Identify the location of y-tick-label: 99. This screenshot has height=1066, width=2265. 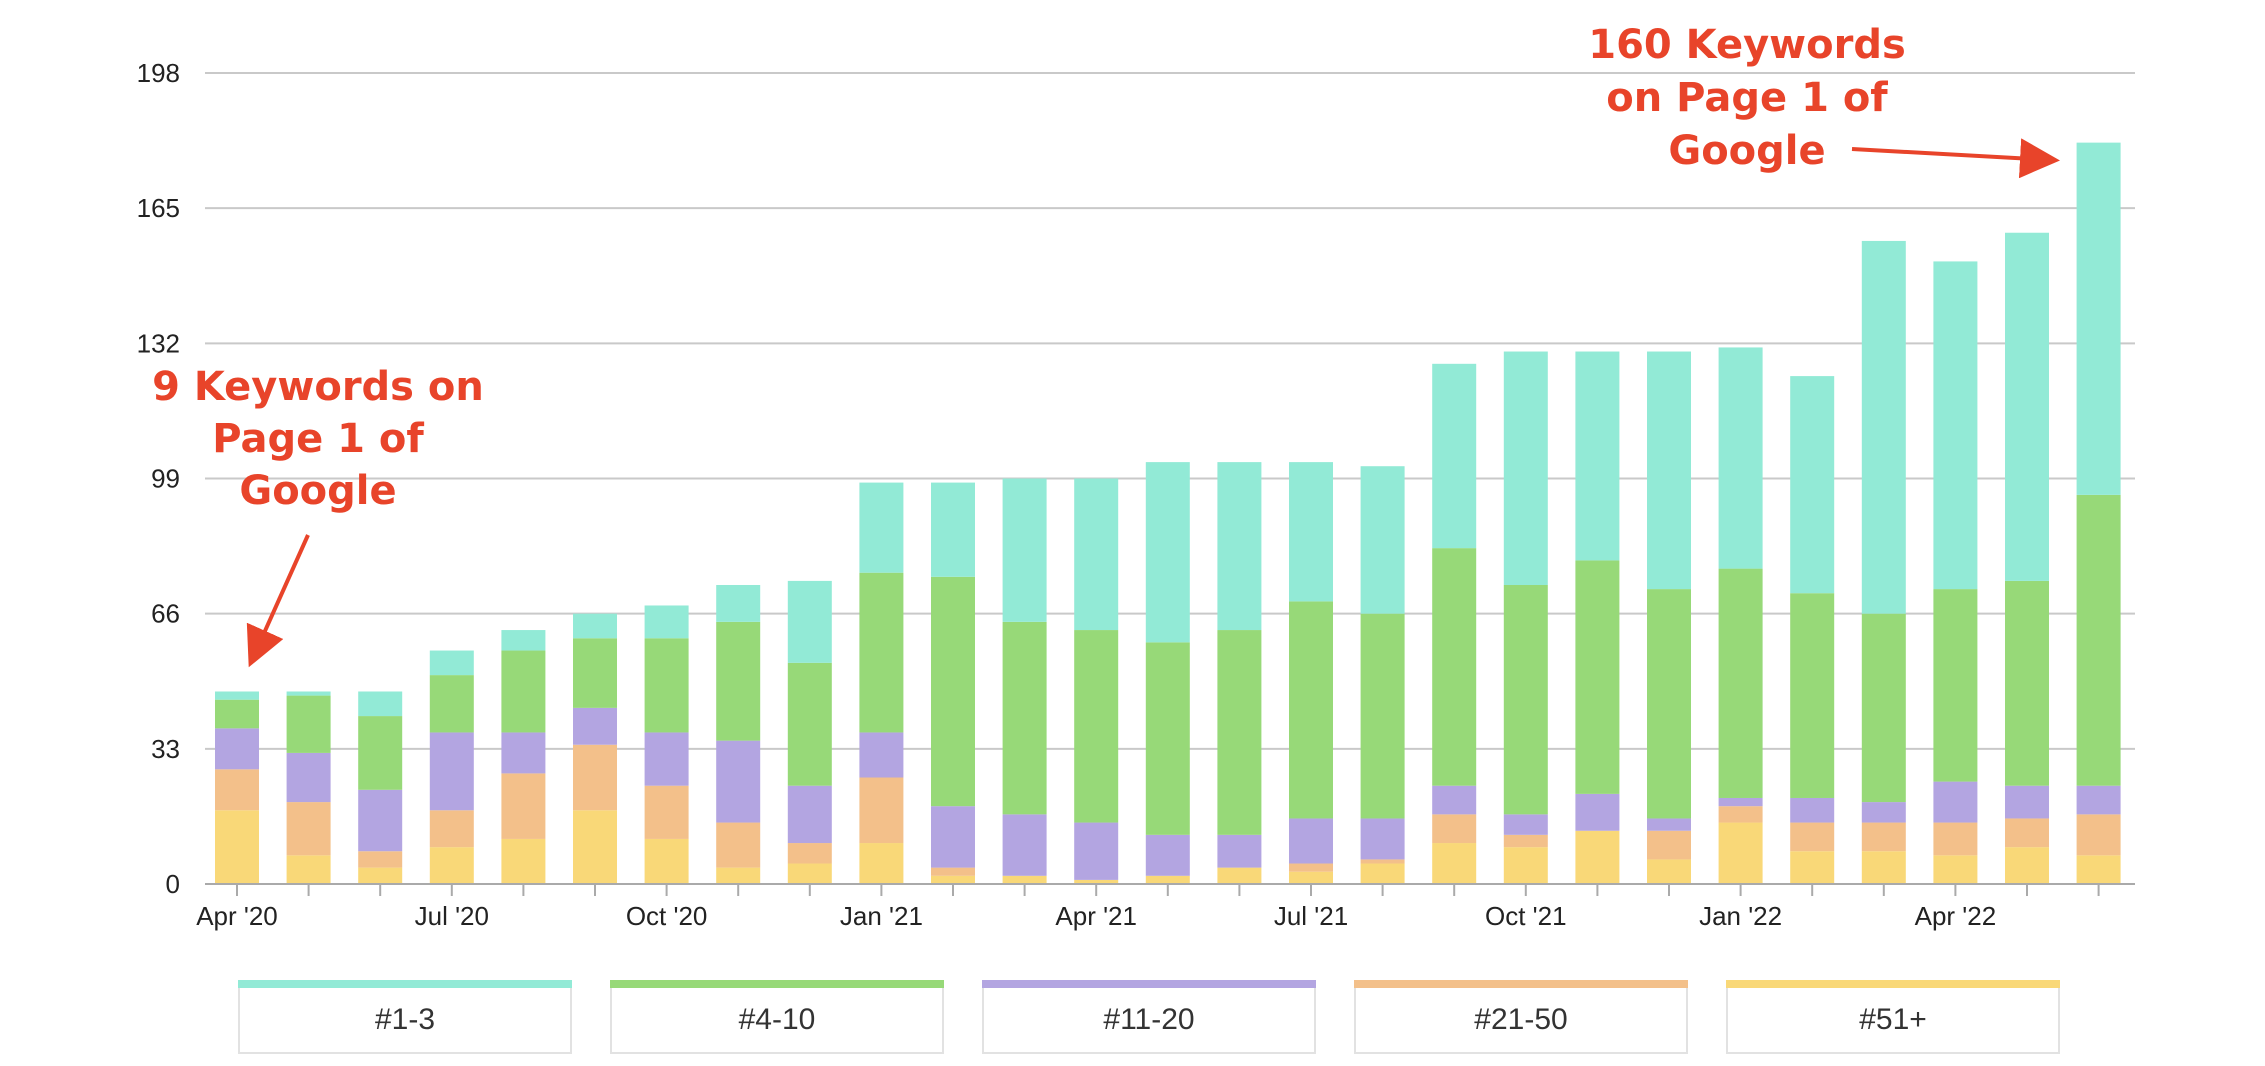
(165, 479).